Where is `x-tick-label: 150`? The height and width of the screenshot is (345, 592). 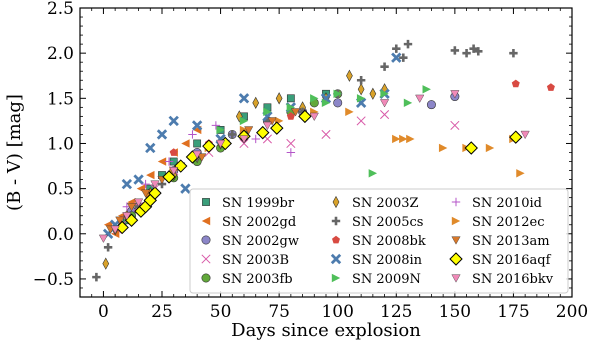
x-tick-label: 150 is located at coordinates (455, 312).